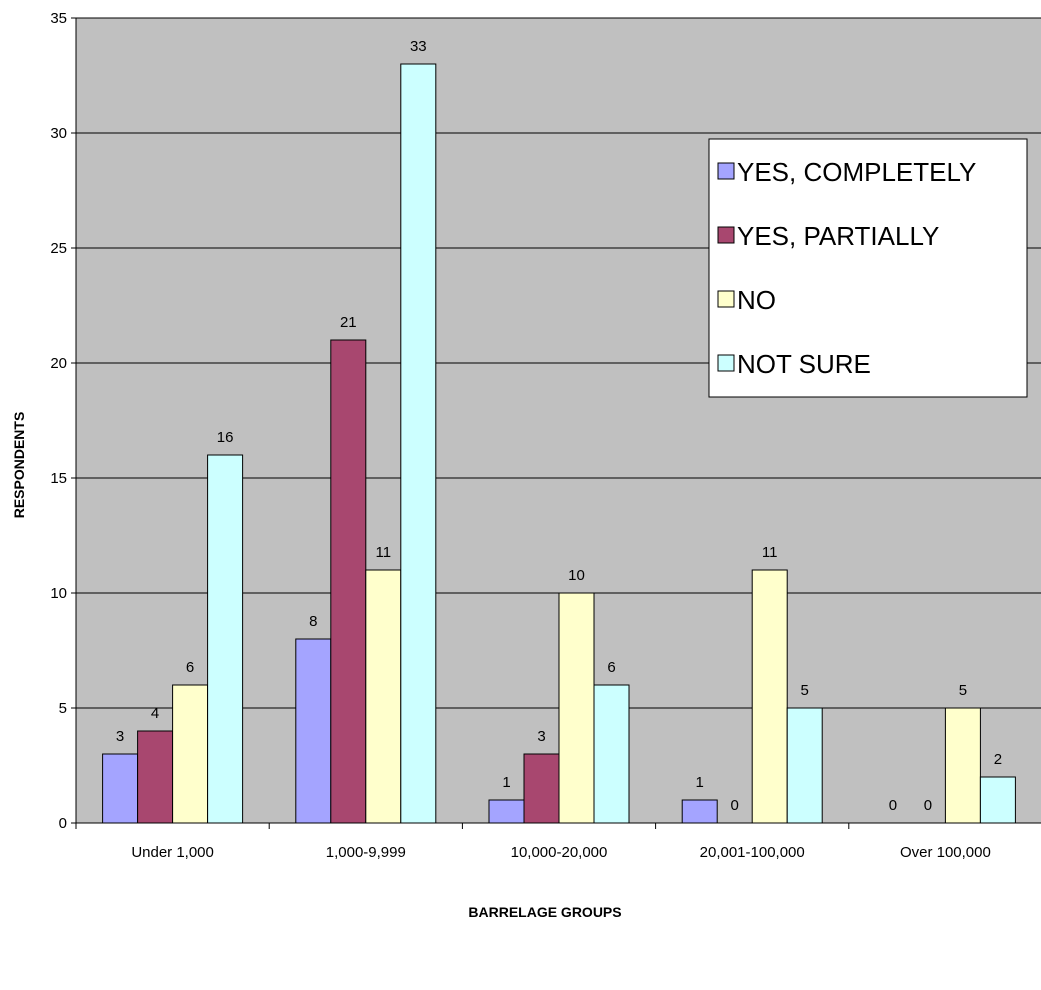 Image resolution: width=1041 pixels, height=990 pixels. Describe the element at coordinates (58, 18) in the screenshot. I see `y-tick-label: 35` at that location.